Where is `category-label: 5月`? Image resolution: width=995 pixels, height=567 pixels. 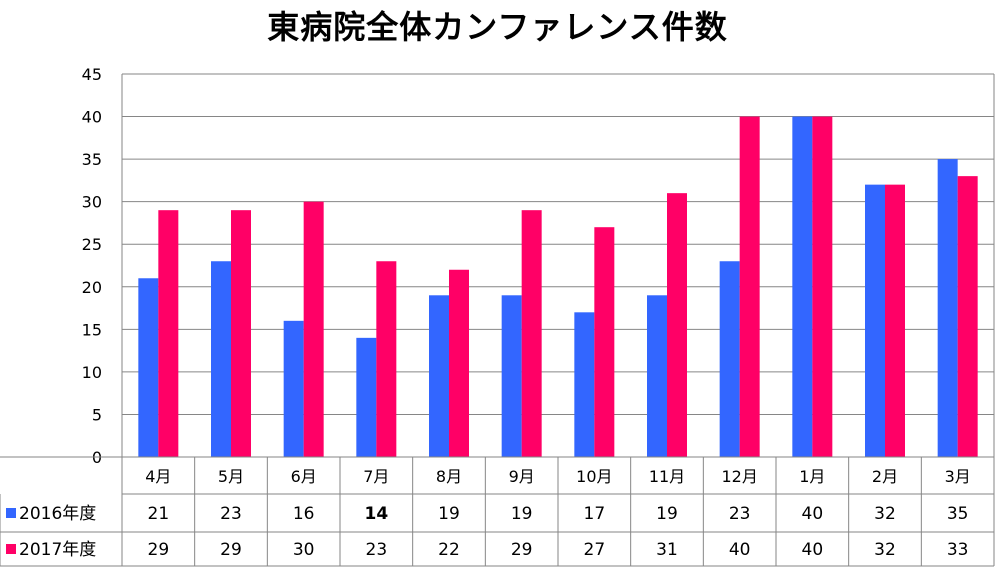
category-label: 5月 is located at coordinates (231, 476).